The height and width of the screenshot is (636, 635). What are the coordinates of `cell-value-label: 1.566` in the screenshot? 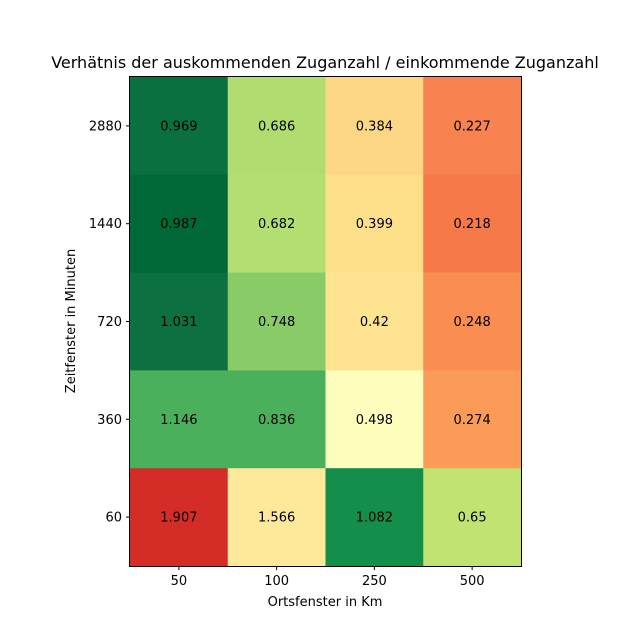 It's located at (276, 518).